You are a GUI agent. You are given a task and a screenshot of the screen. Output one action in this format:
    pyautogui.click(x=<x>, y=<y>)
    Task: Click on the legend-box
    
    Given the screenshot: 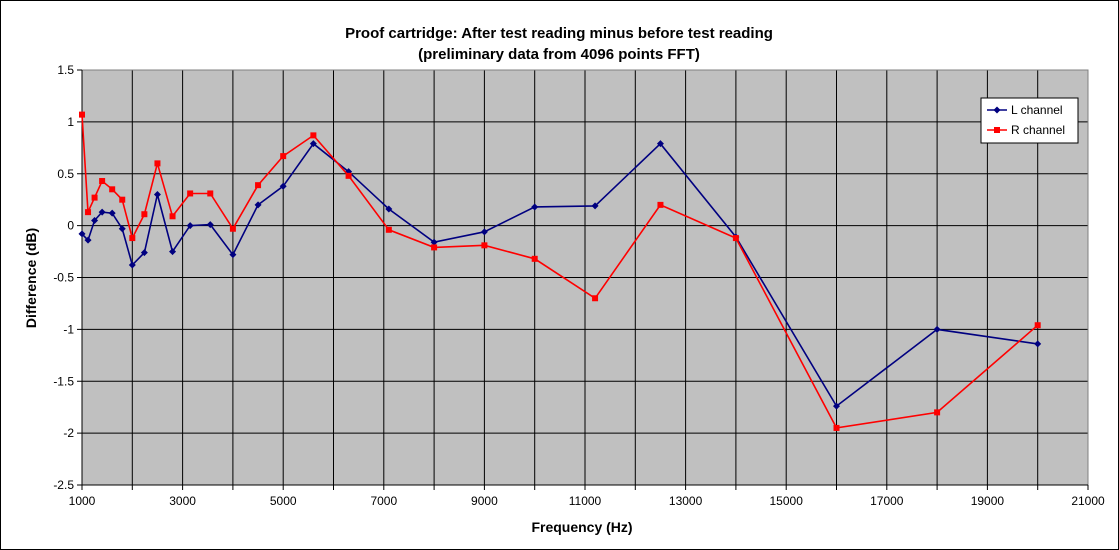 What is the action you would take?
    pyautogui.click(x=1029, y=120)
    